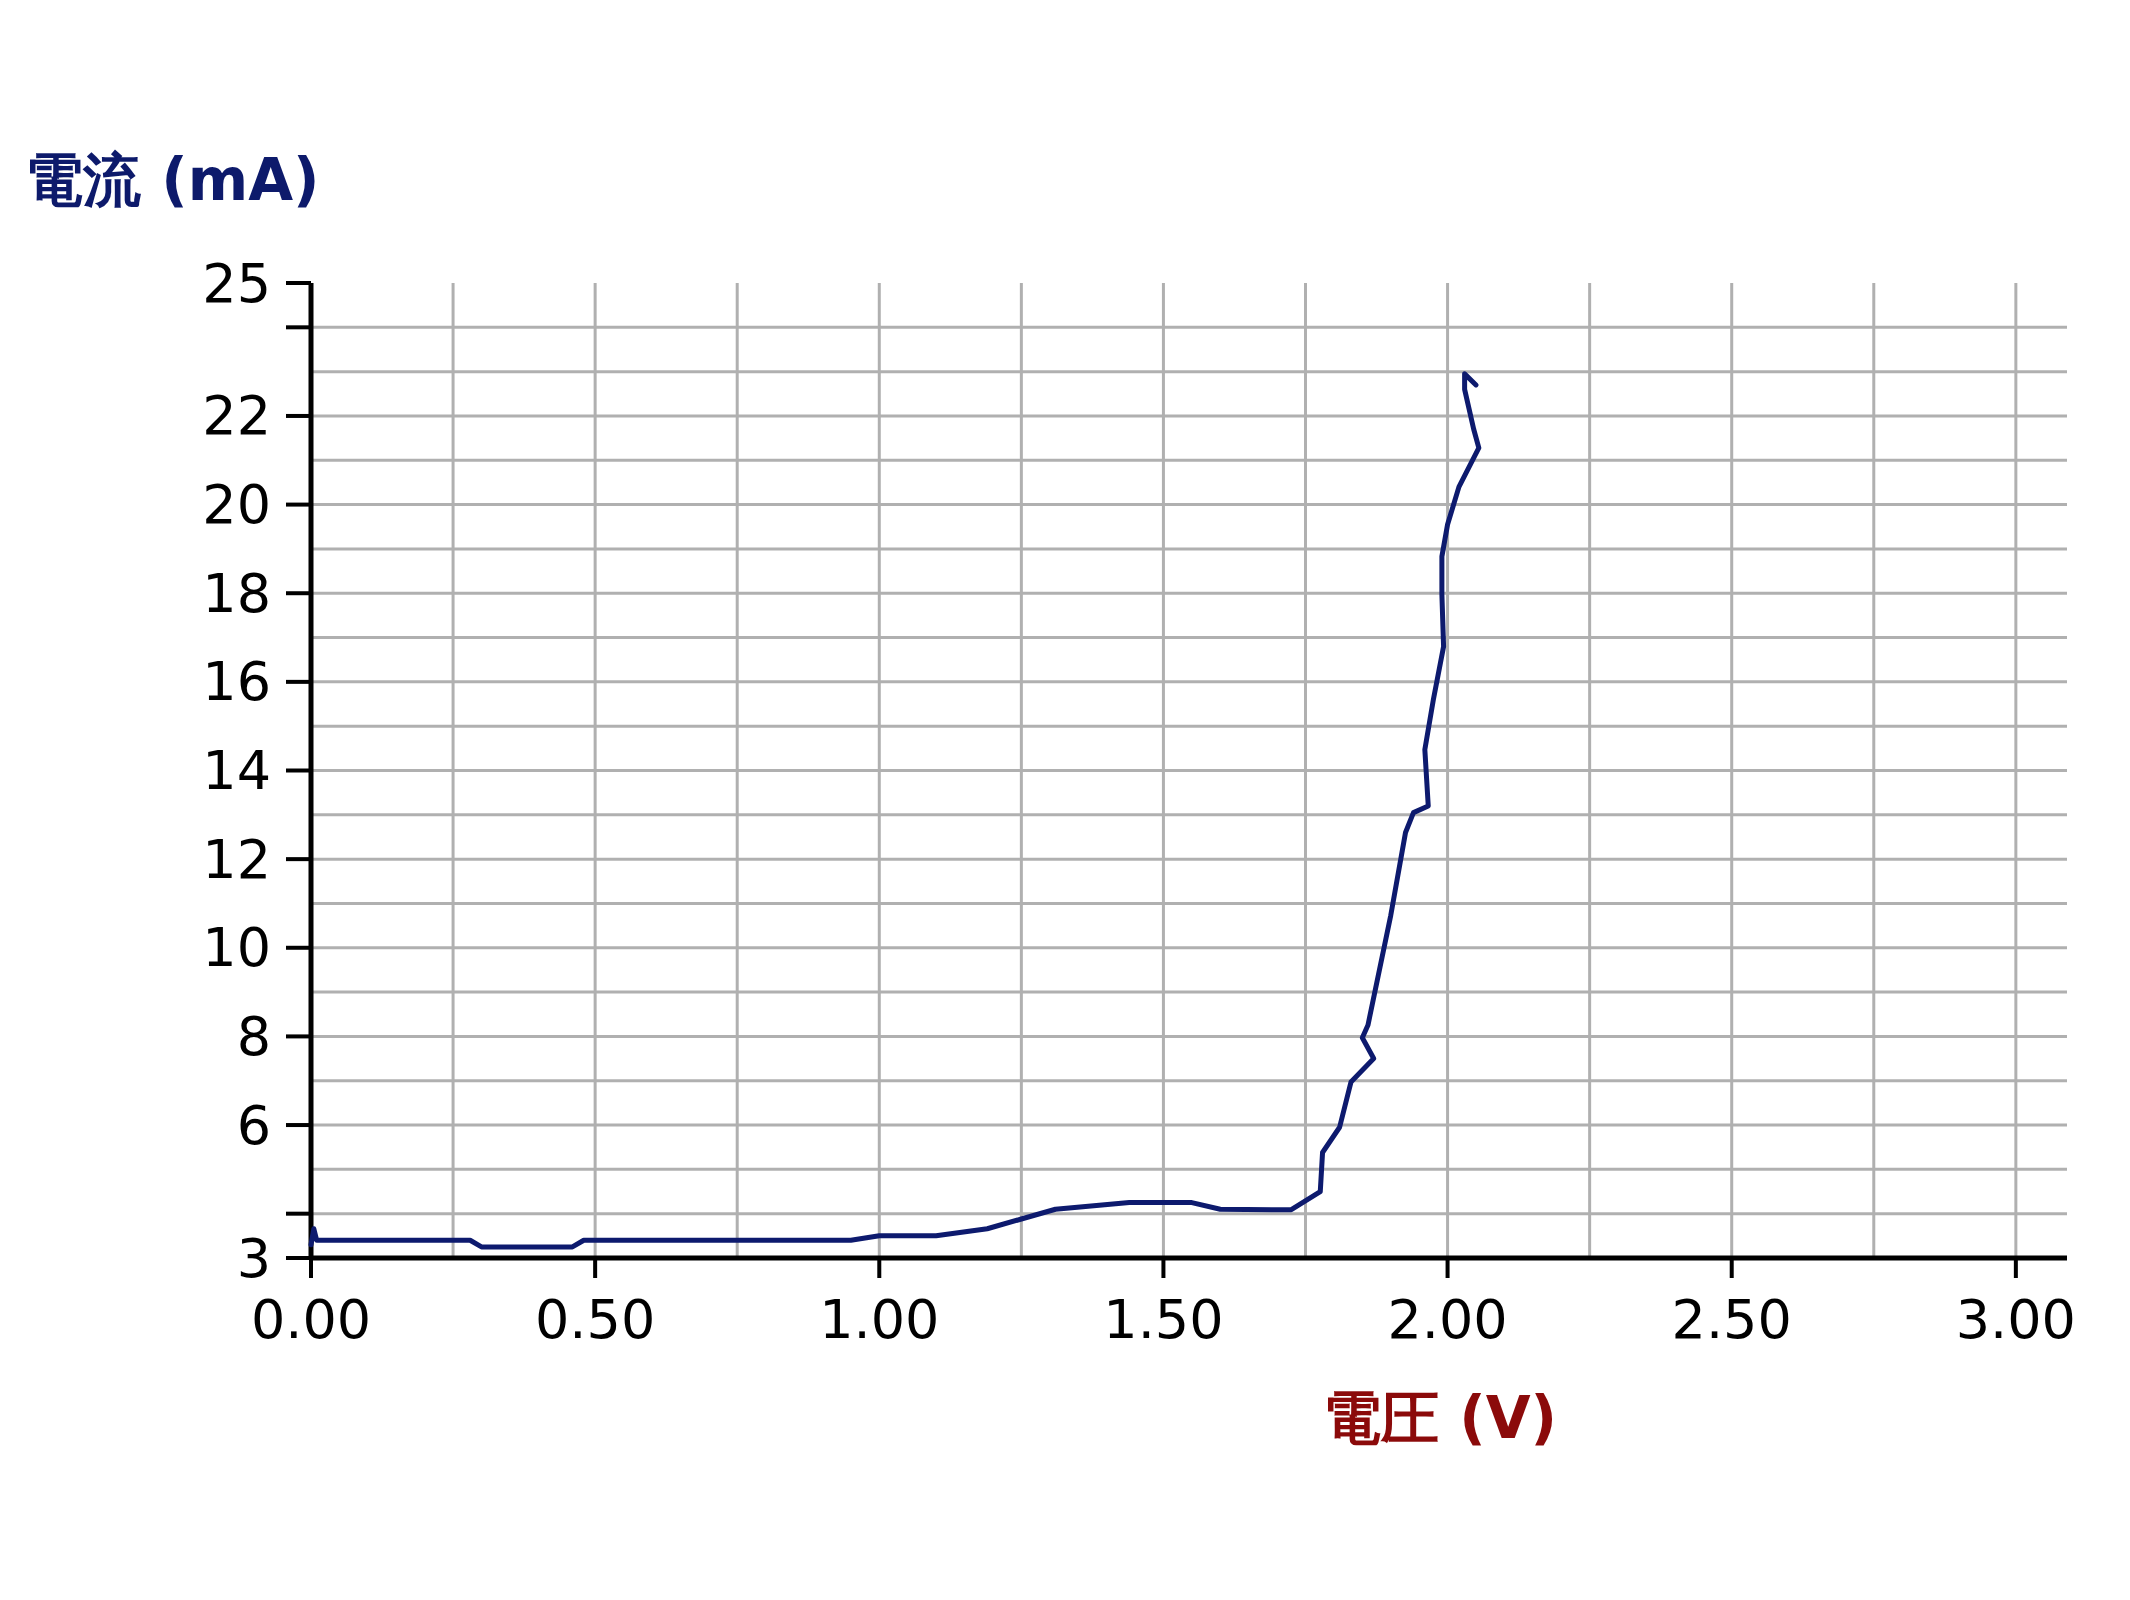 Image resolution: width=2130 pixels, height=1600 pixels. I want to click on y-tick-label: 3, so click(253, 1258).